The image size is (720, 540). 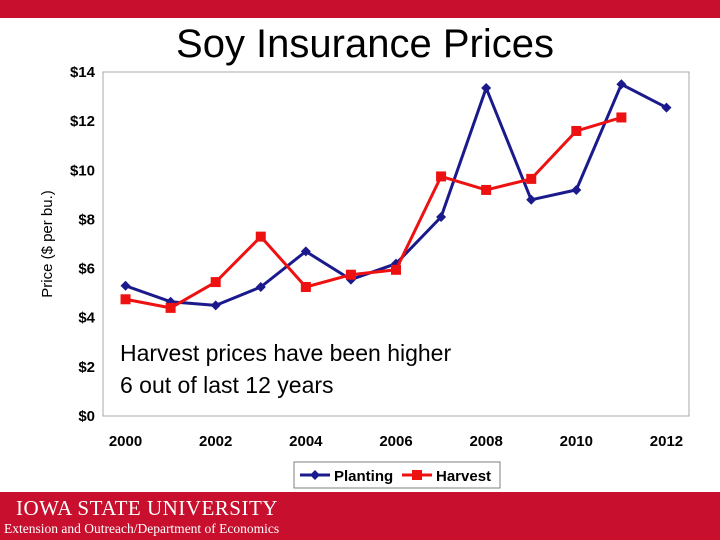 What do you see at coordinates (215, 441) in the screenshot?
I see `x-tick-label: 2002` at bounding box center [215, 441].